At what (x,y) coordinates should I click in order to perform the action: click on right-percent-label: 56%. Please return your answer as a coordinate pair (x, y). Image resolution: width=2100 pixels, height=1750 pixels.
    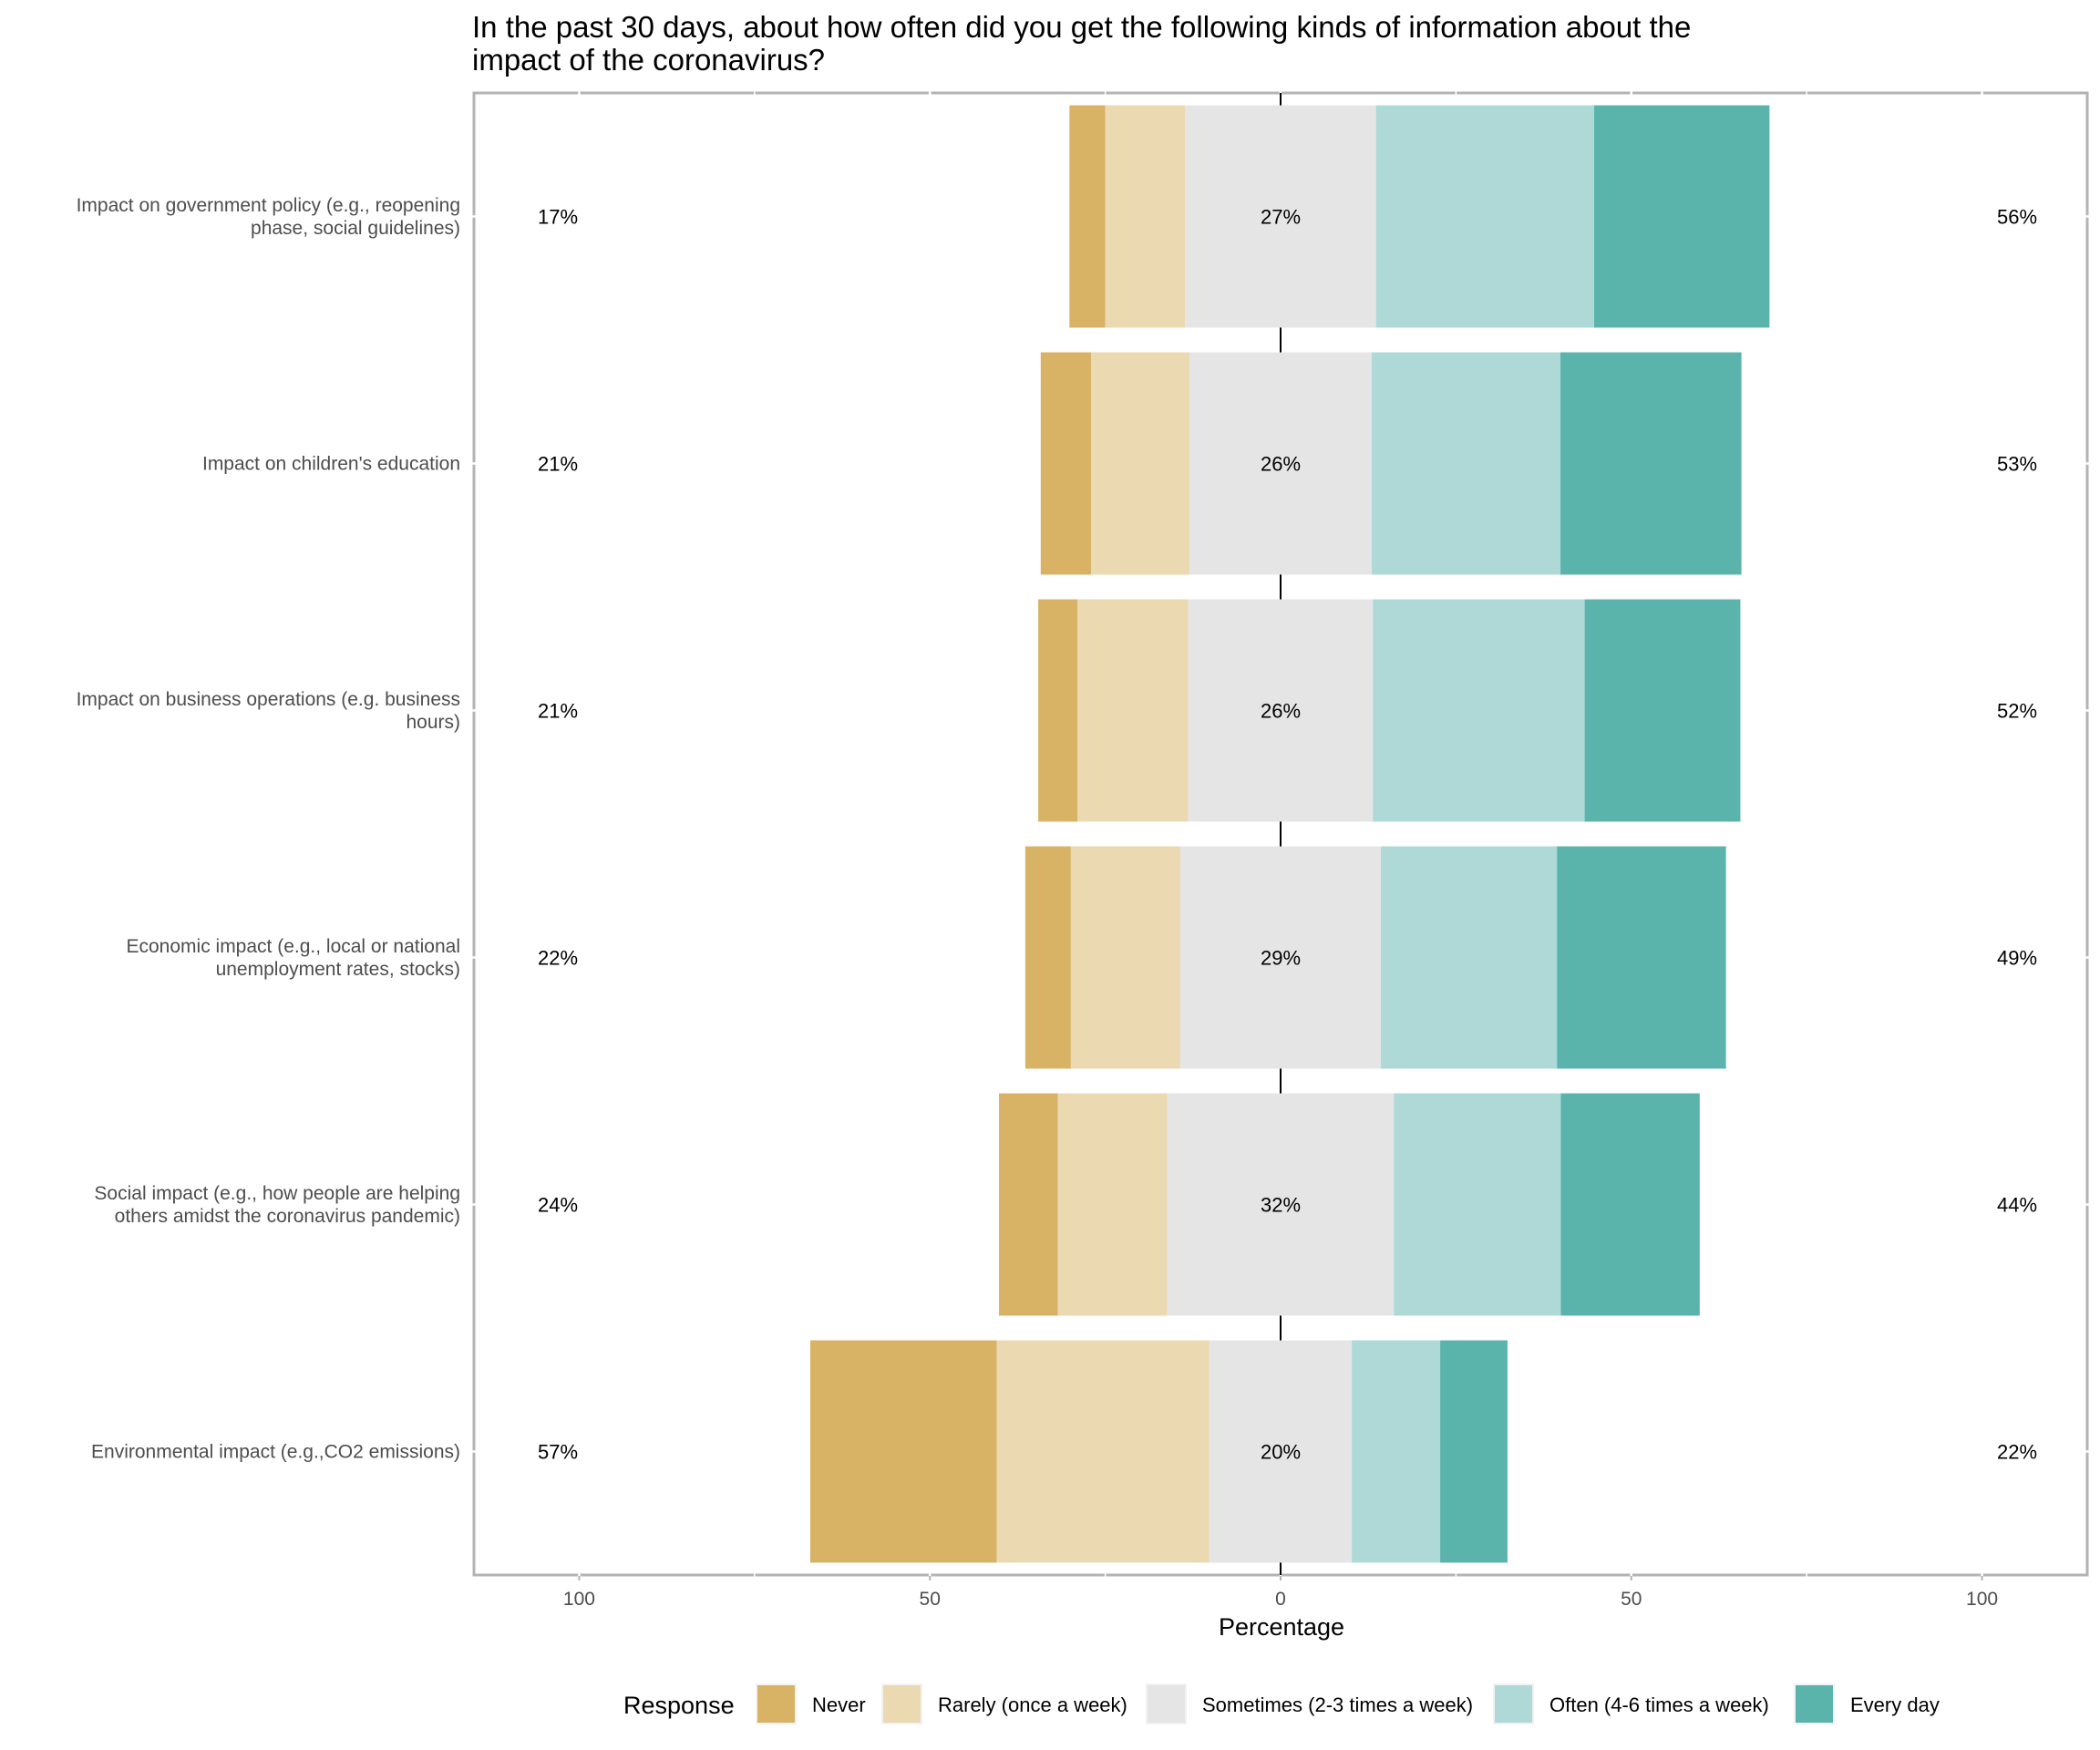
    Looking at the image, I should click on (2017, 217).